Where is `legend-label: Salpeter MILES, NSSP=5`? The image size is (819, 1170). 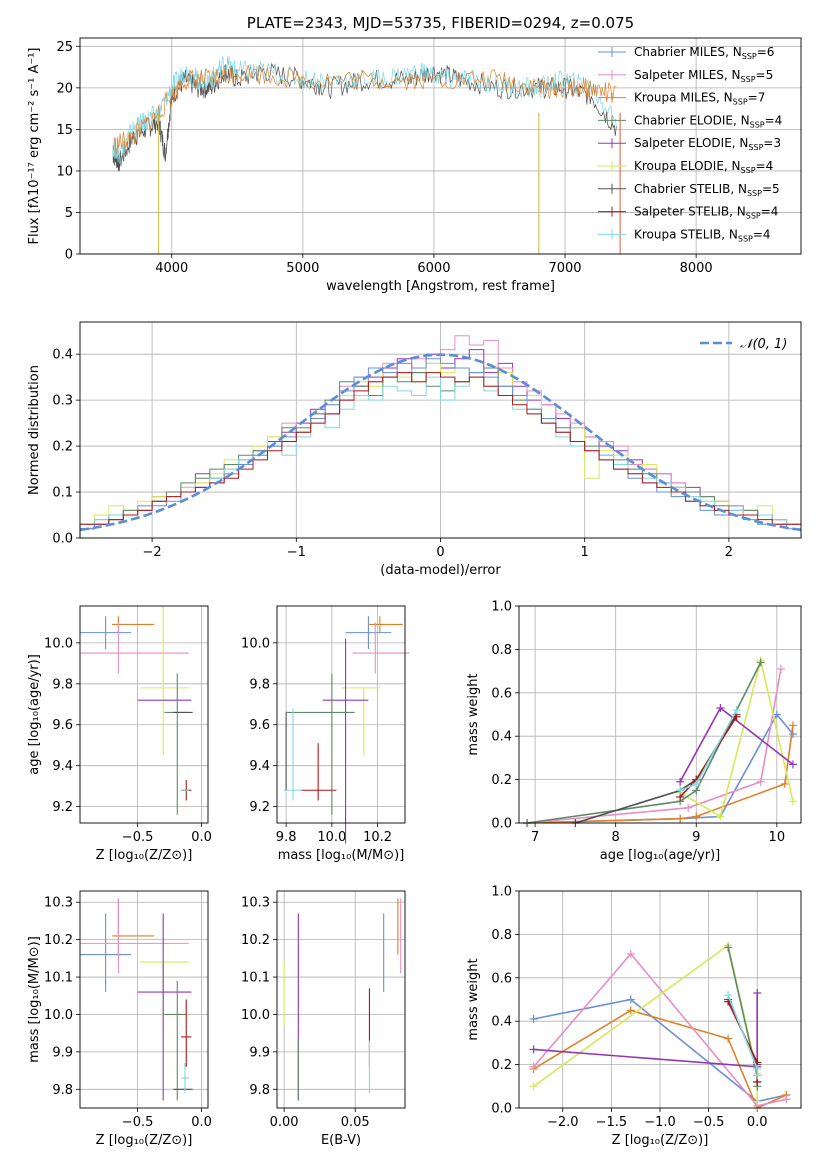
legend-label: Salpeter MILES, NSSP=5 is located at coordinates (703, 76).